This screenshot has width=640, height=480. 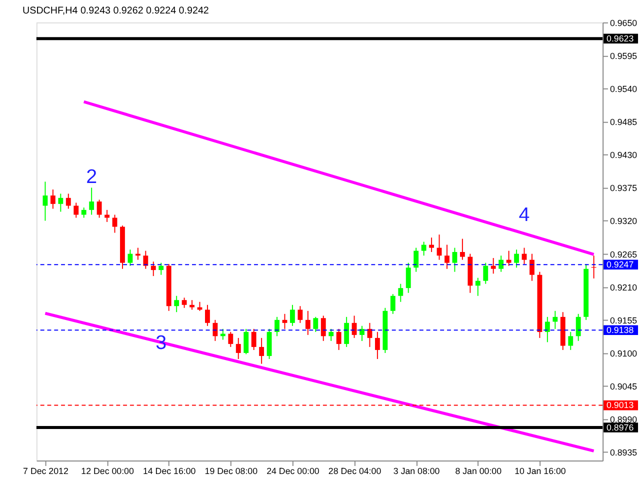 I want to click on y-tick-label: 0.9485, so click(x=624, y=122).